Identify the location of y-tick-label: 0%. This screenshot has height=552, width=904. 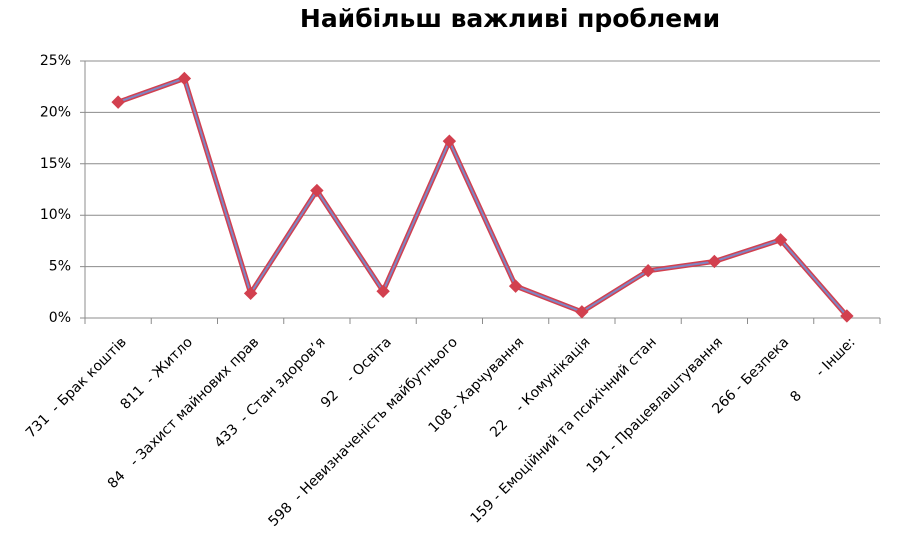
(60, 318).